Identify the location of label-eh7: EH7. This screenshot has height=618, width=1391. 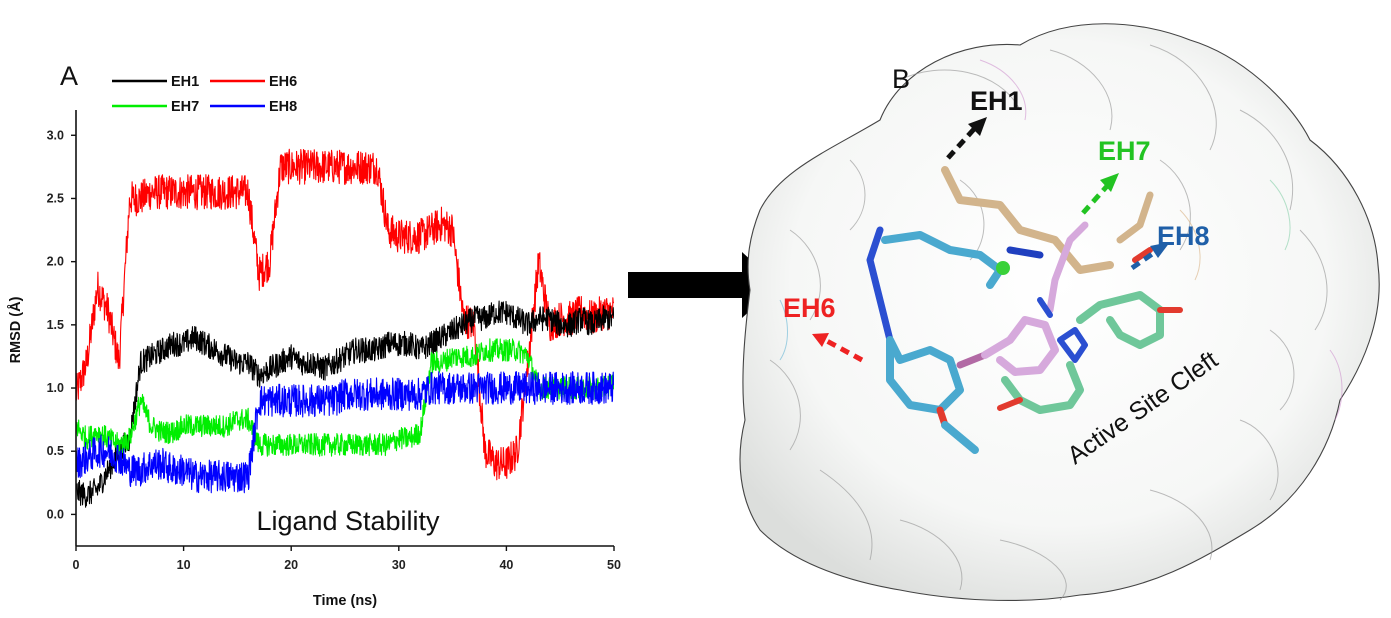
(1124, 151).